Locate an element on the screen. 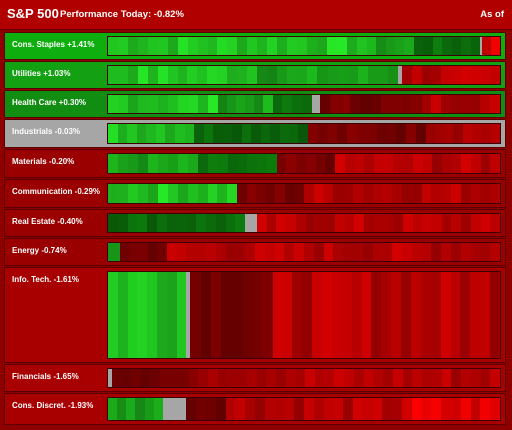 The width and height of the screenshot is (512, 430). sector-row-real-estate: Real Estate -0.40% is located at coordinates (255, 223).